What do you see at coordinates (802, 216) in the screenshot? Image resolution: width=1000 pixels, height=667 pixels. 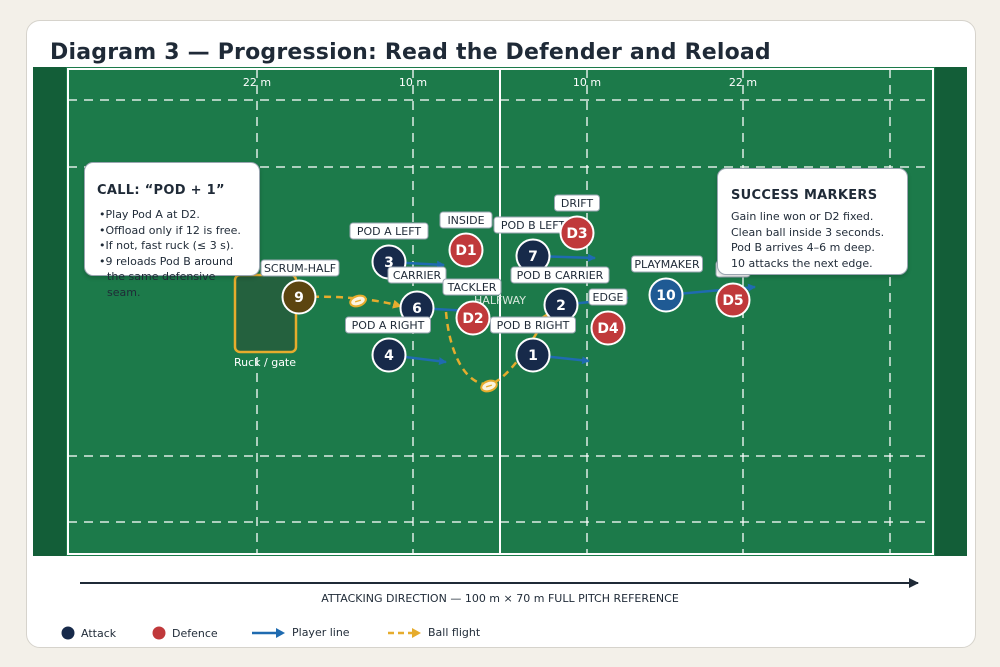 I see `success-item: Gain line won or D2 fixed.` at bounding box center [802, 216].